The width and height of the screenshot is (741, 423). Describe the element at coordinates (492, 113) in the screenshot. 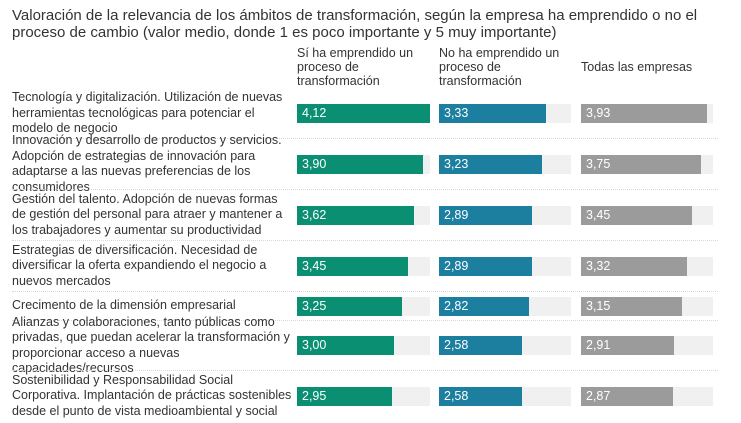

I see `bar: 3,33` at that location.